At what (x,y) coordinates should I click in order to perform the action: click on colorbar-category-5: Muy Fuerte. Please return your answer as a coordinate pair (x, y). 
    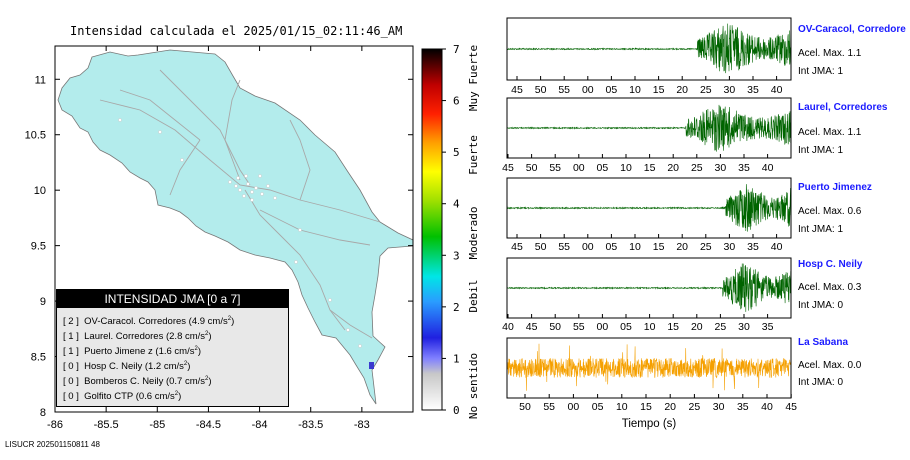
    Looking at the image, I should click on (473, 78).